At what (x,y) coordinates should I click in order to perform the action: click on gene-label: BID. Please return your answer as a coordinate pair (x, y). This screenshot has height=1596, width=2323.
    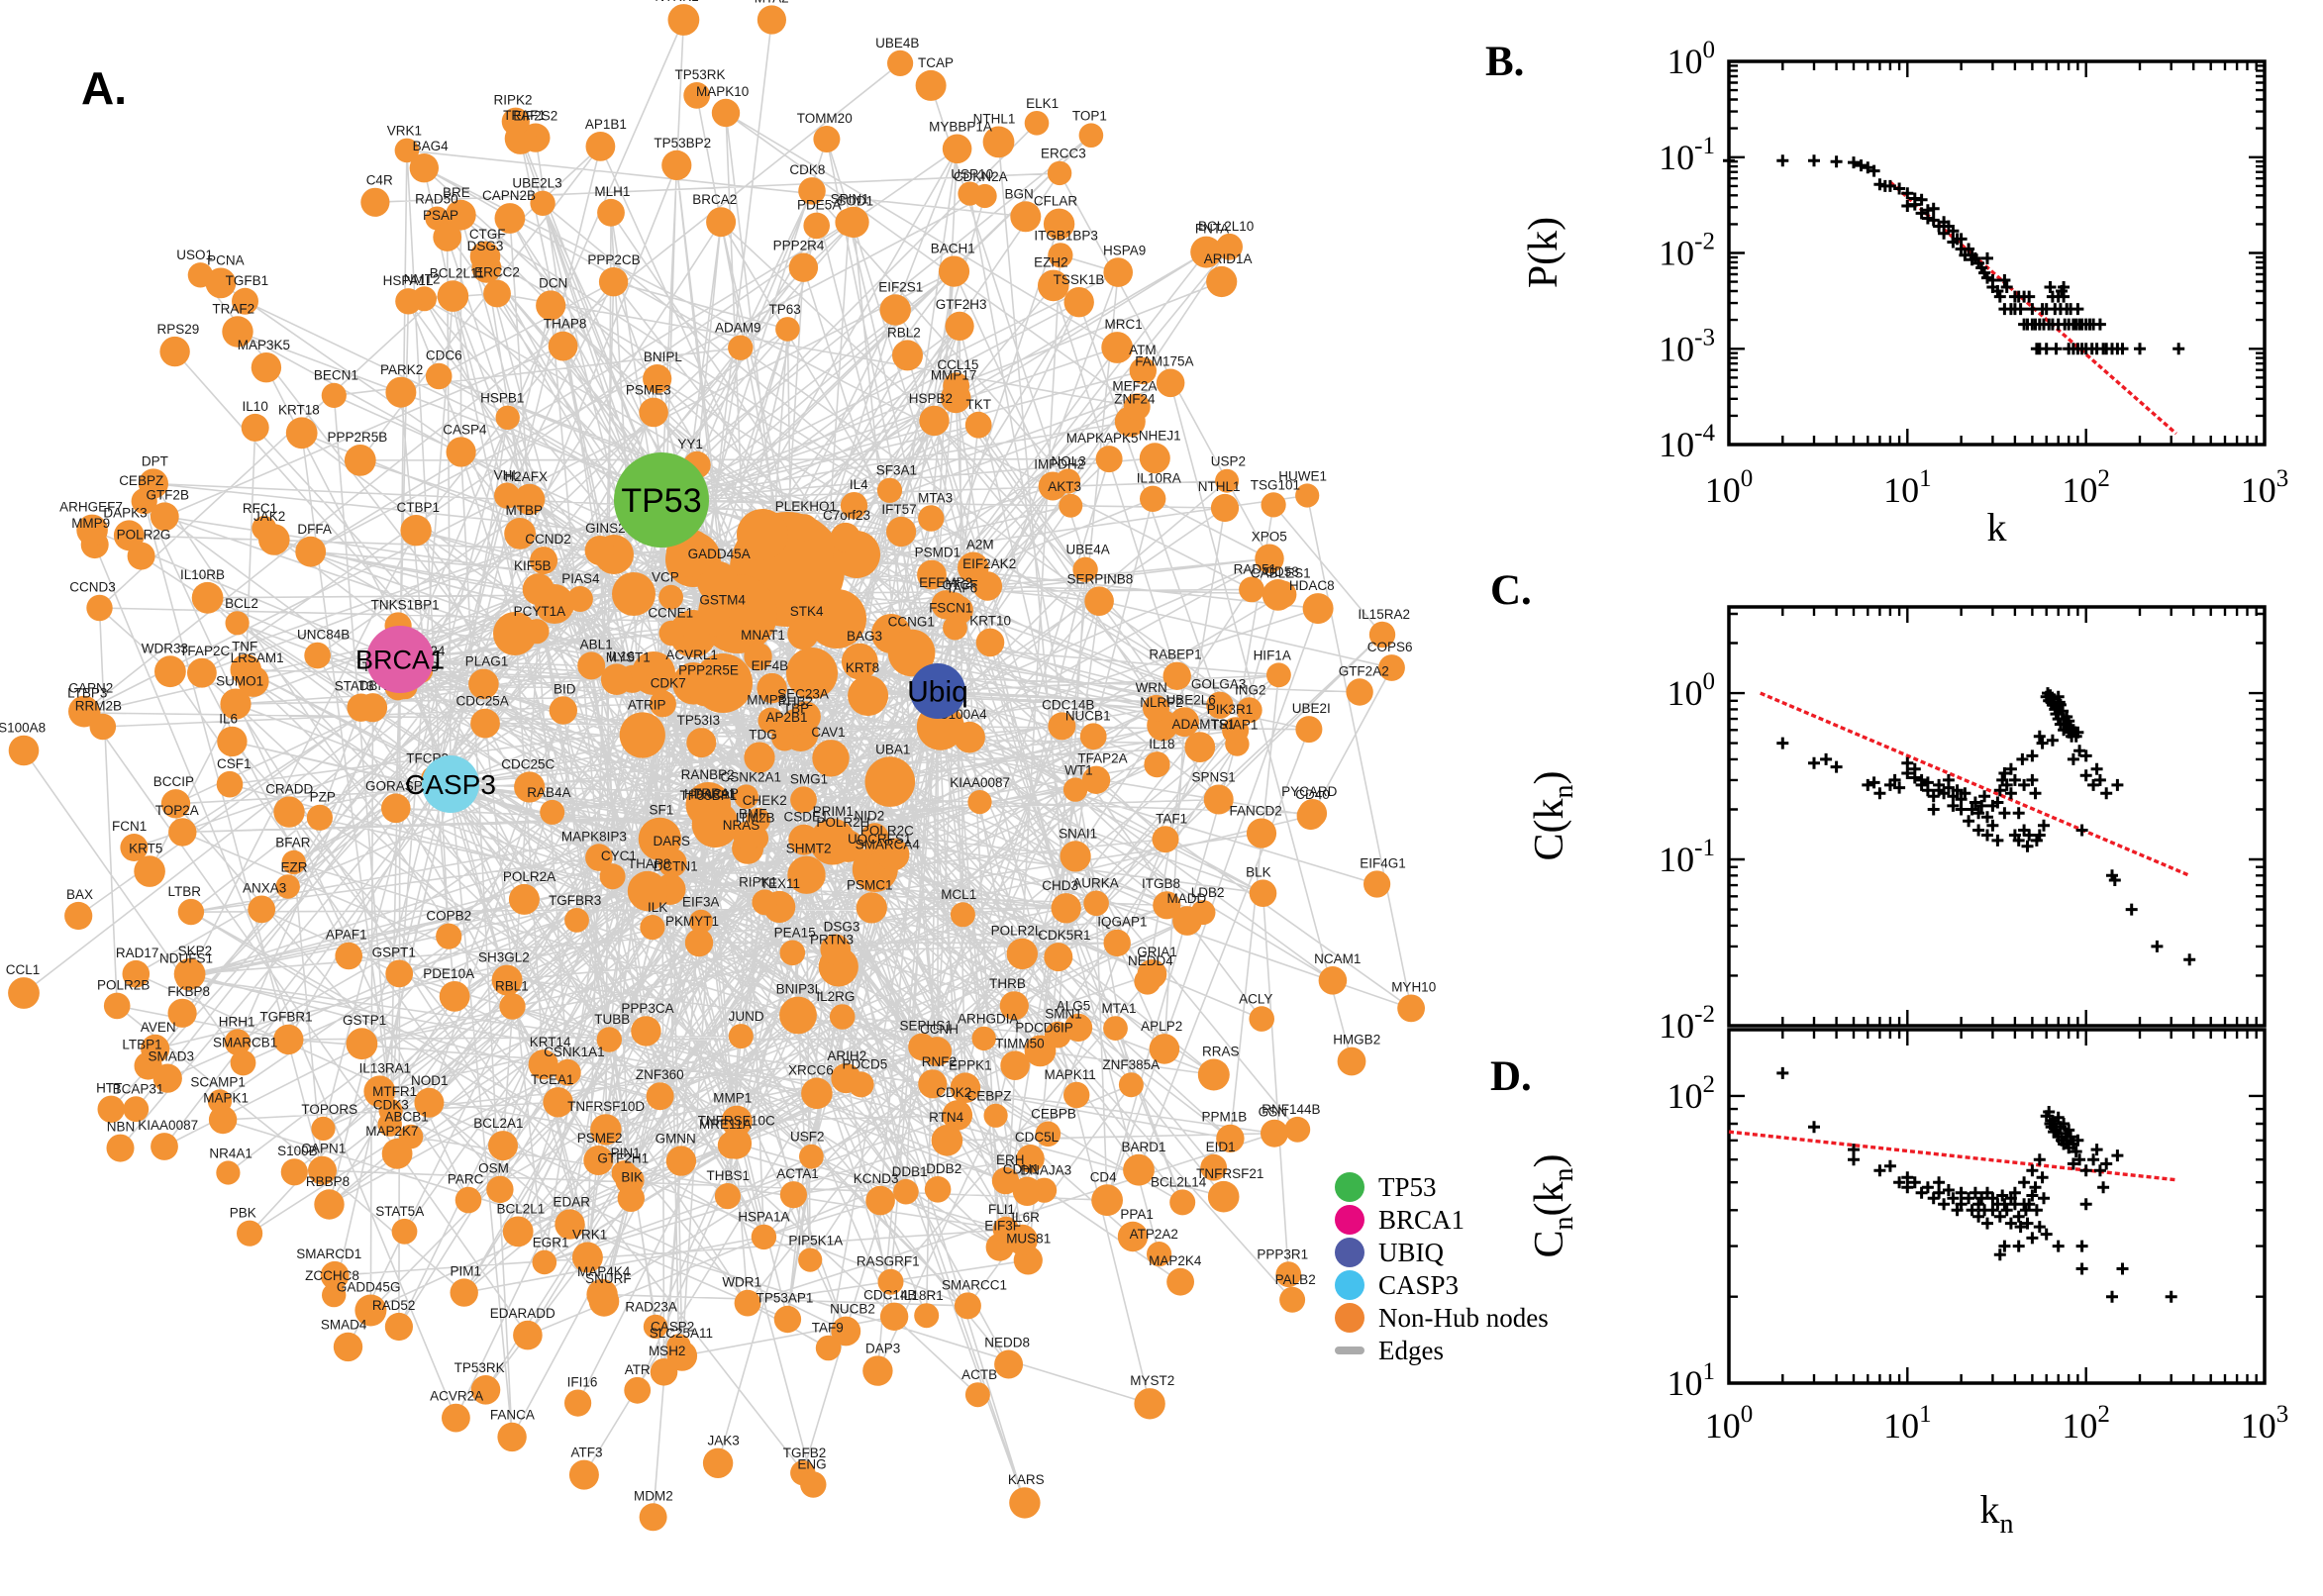
    Looking at the image, I should click on (565, 688).